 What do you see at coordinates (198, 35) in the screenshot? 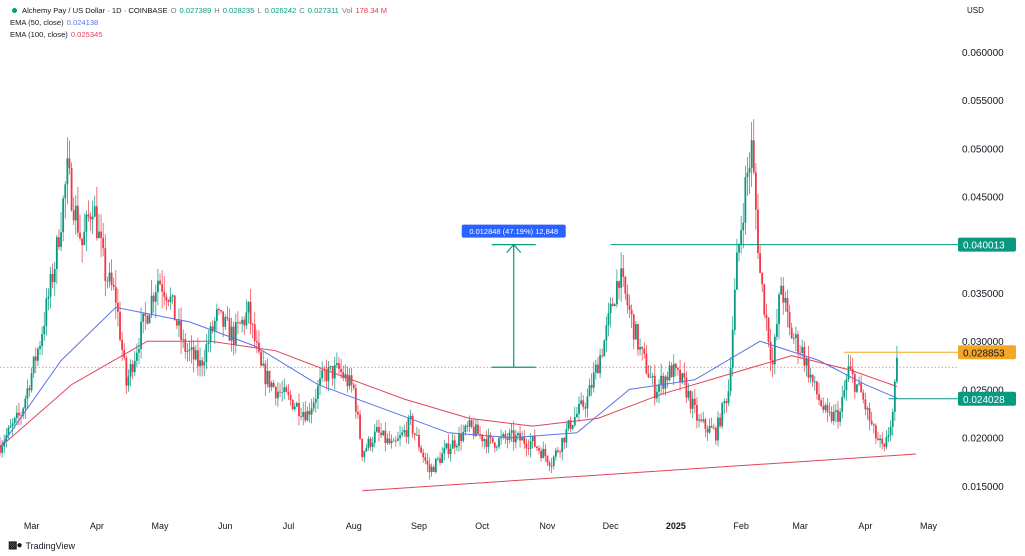
I see `ema100-legend: EMA (100, close) 0.025345` at bounding box center [198, 35].